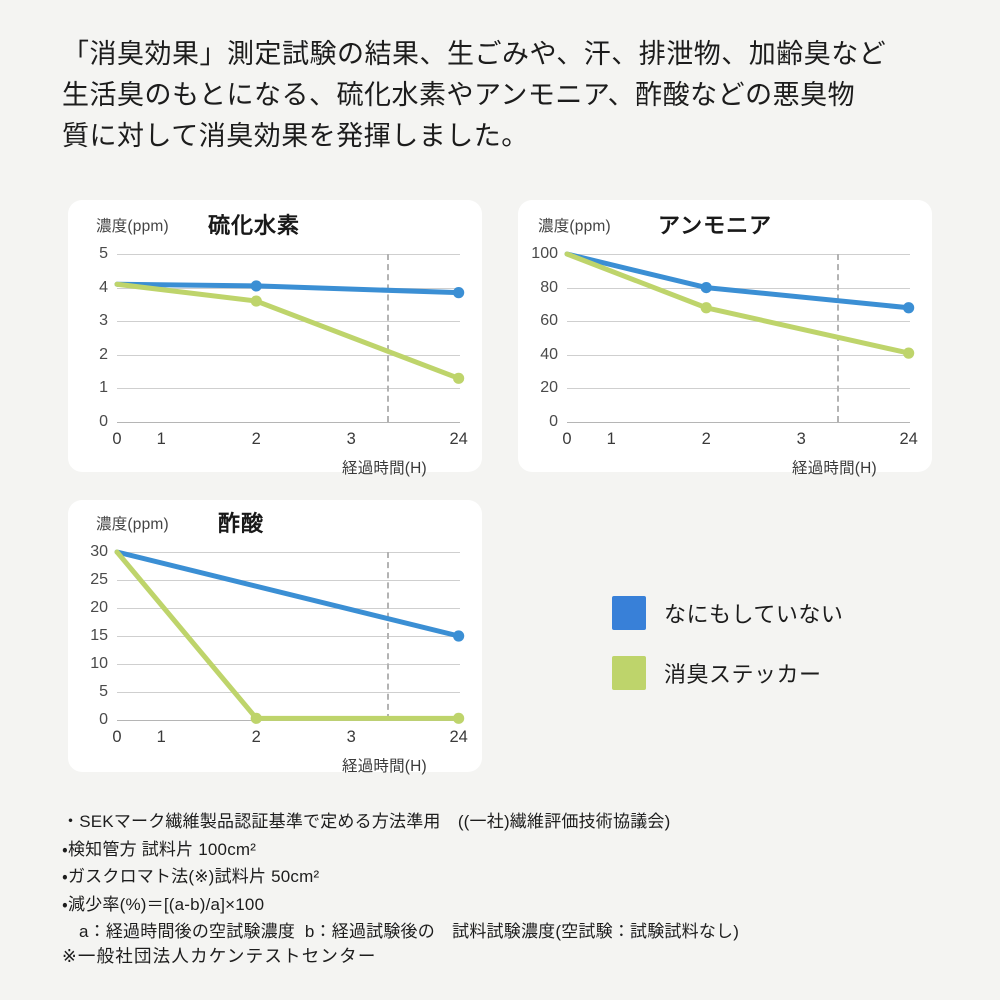 This screenshot has width=1000, height=1000. What do you see at coordinates (743, 674) in the screenshot?
I see `legend-label: 消臭ステッカー` at bounding box center [743, 674].